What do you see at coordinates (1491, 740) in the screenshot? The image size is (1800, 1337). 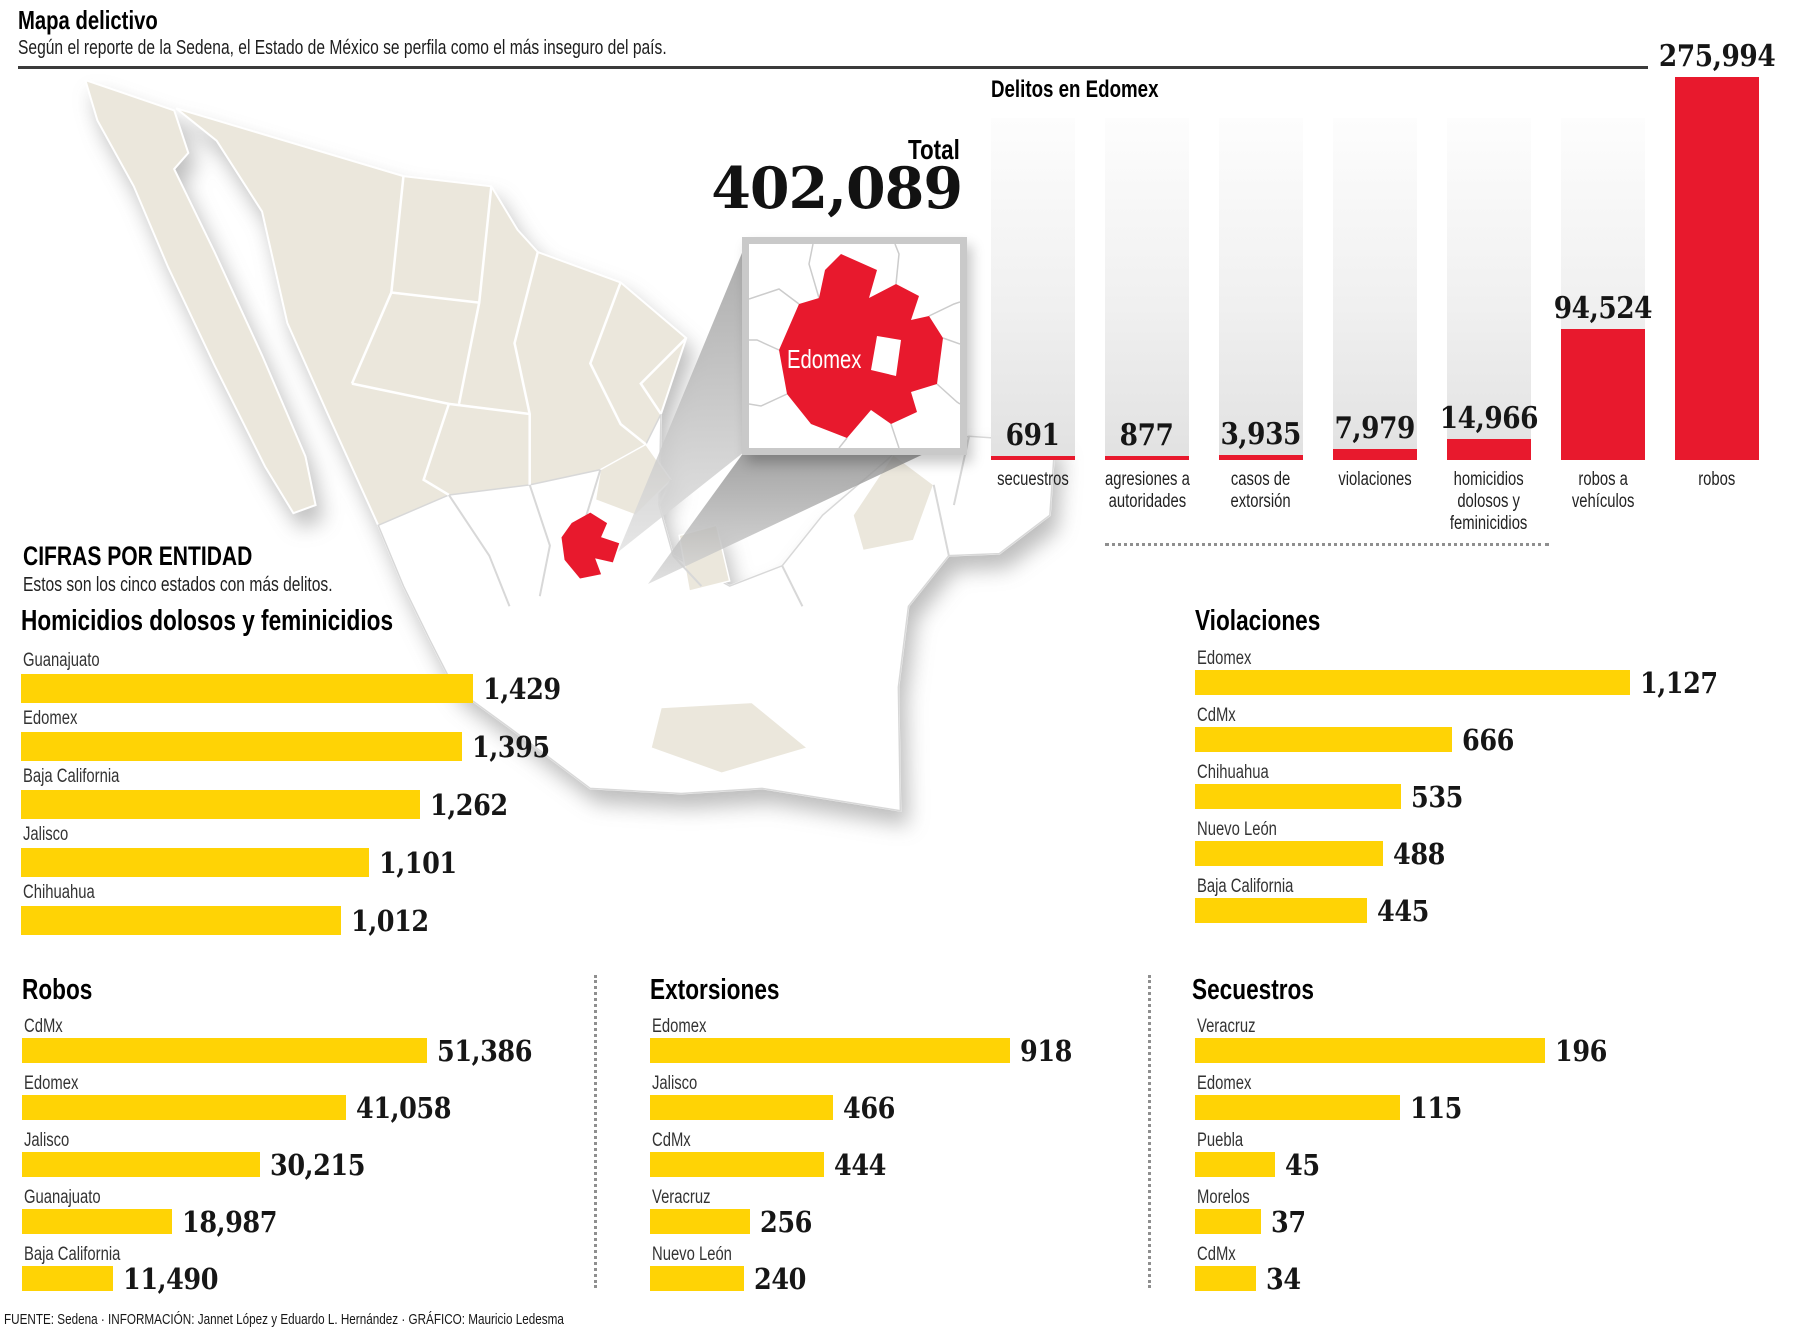 I see `bar-value: 666` at bounding box center [1491, 740].